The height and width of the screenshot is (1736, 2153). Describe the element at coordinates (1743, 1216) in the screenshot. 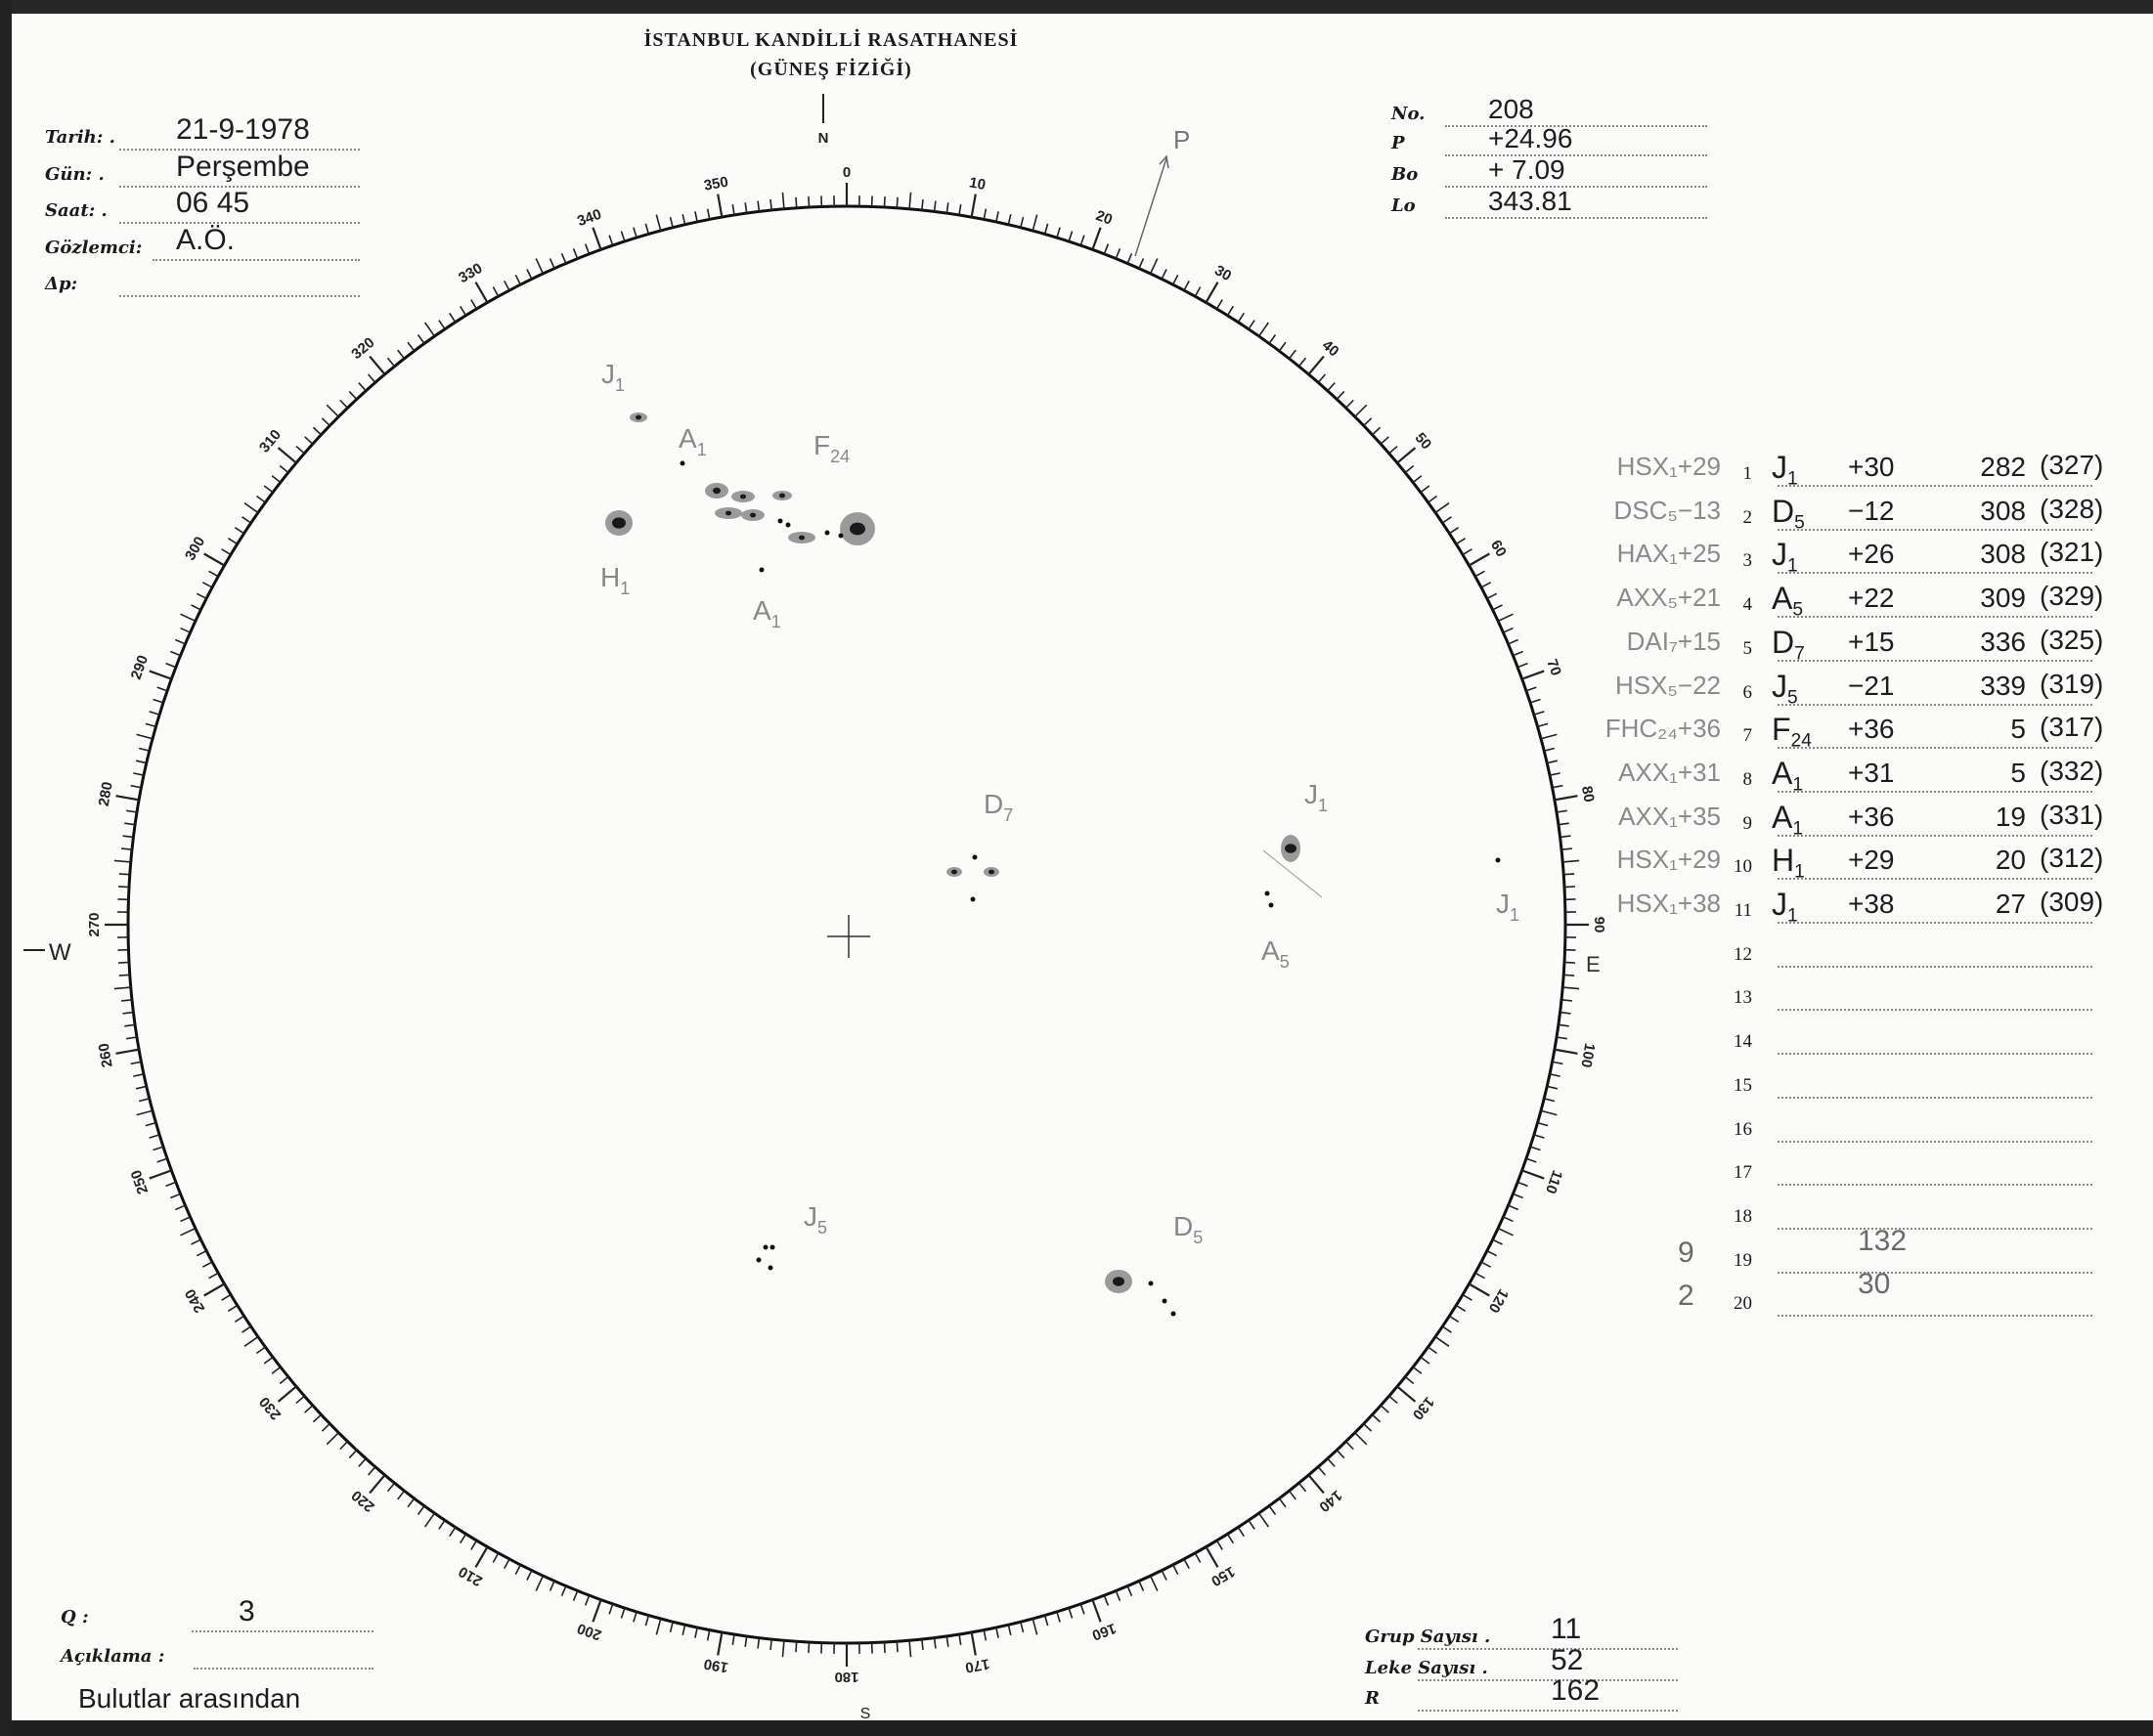

I see `row-number: 18` at that location.